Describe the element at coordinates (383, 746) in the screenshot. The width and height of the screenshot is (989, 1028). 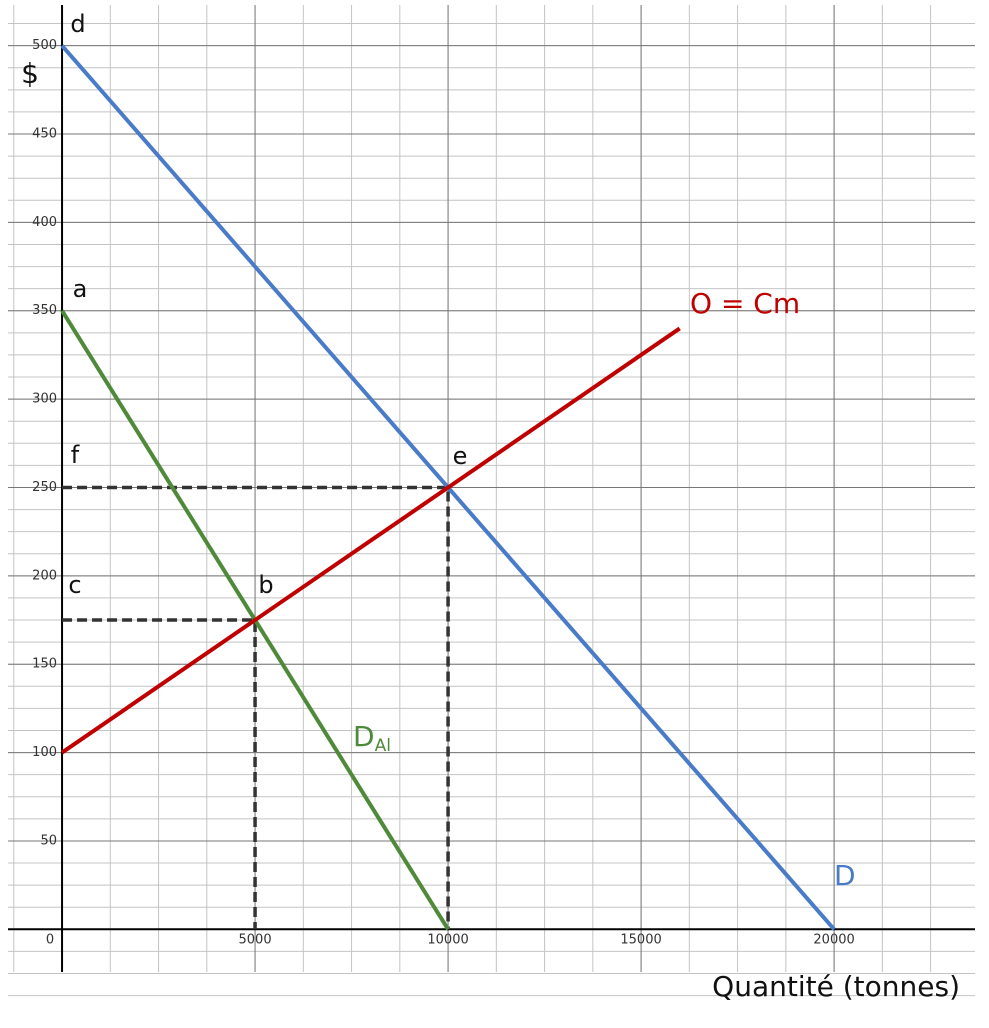
I see `series-subscript: Al` at that location.